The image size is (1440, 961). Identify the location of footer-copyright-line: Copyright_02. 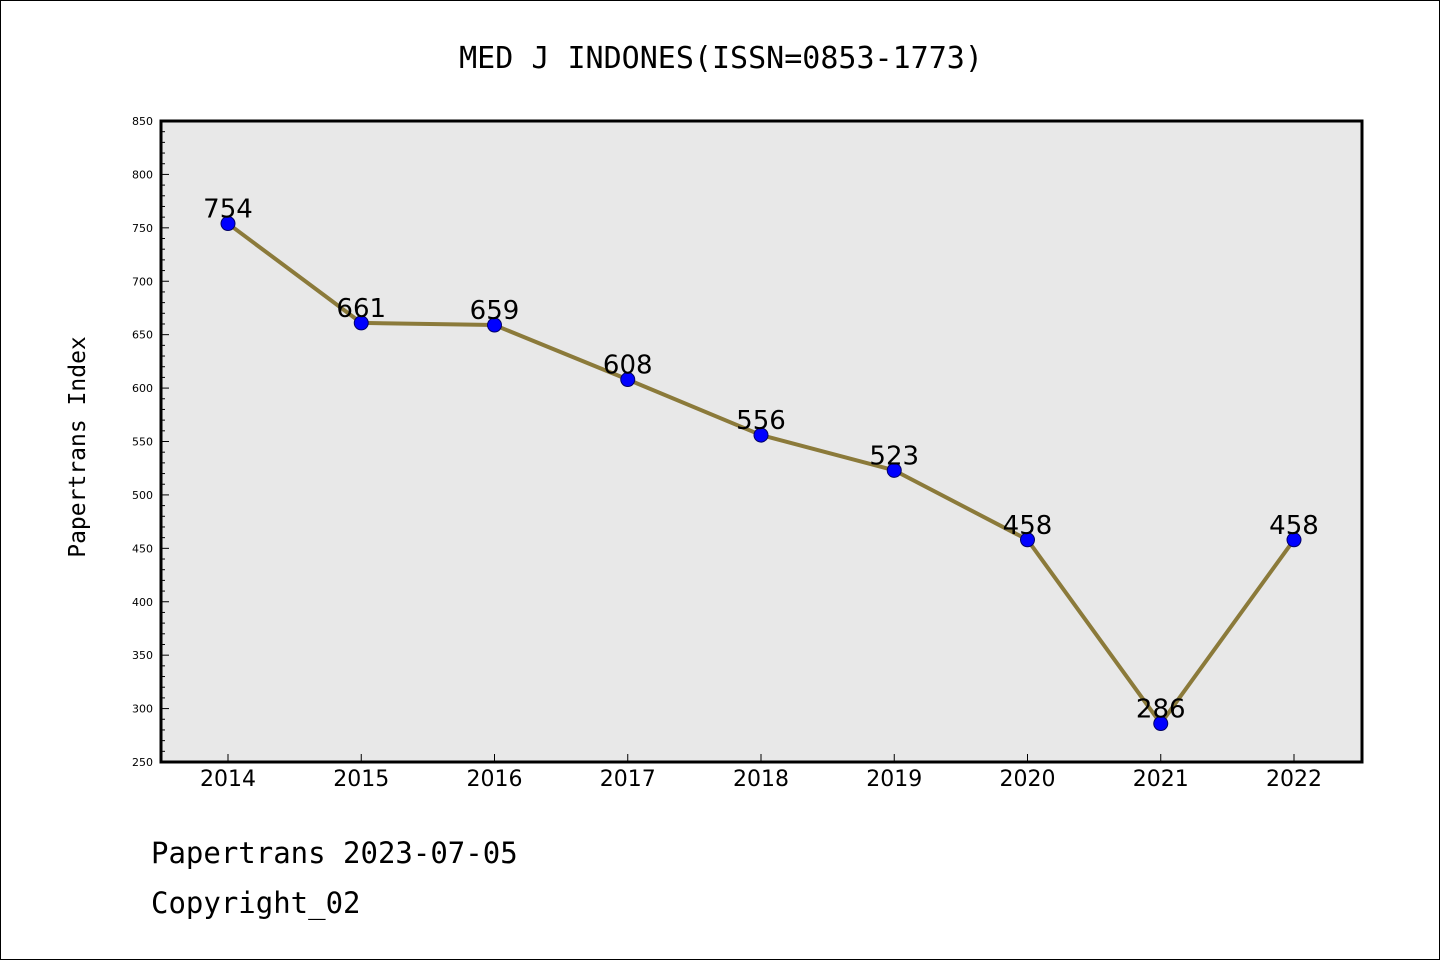
(256, 903).